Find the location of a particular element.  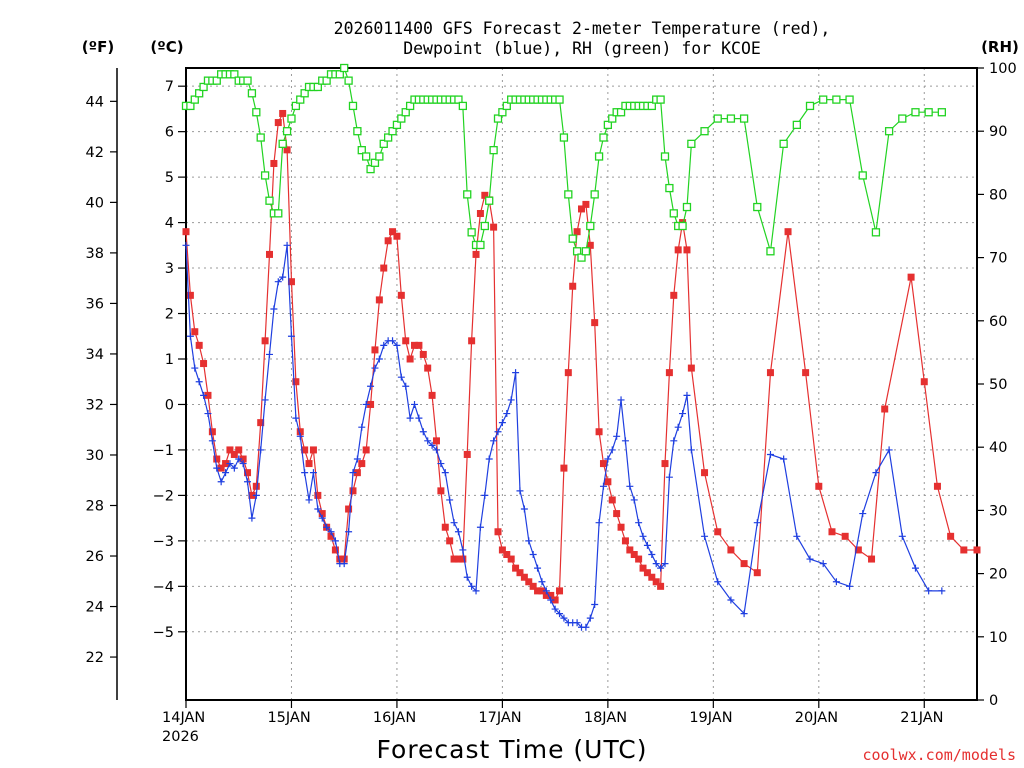

celsius-tick-label: −3 is located at coordinates (163, 542).